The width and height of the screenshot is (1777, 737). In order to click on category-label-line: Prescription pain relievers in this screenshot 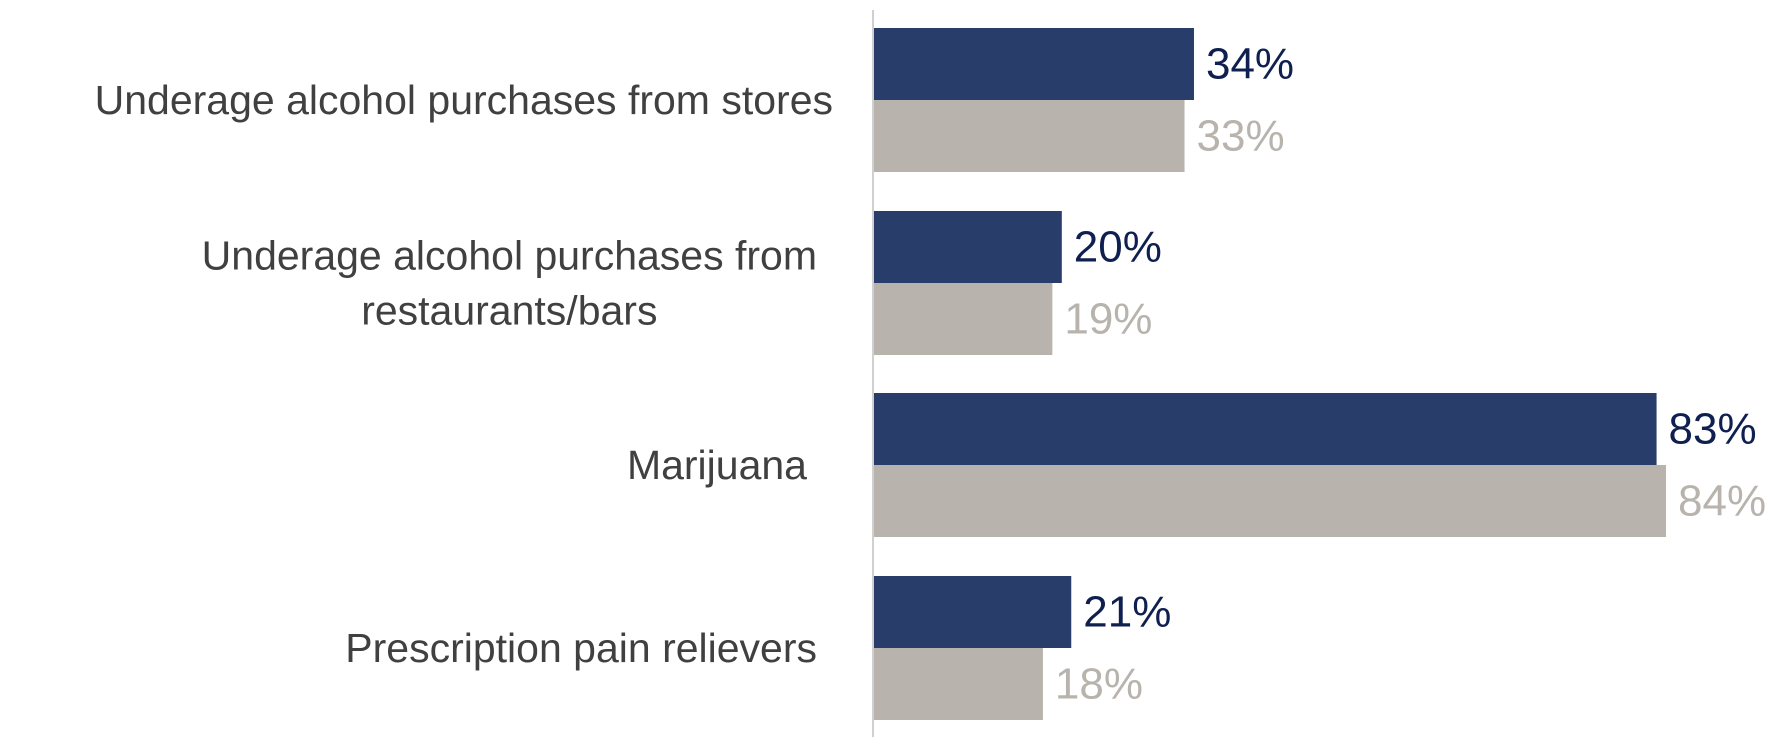, I will do `click(581, 648)`.